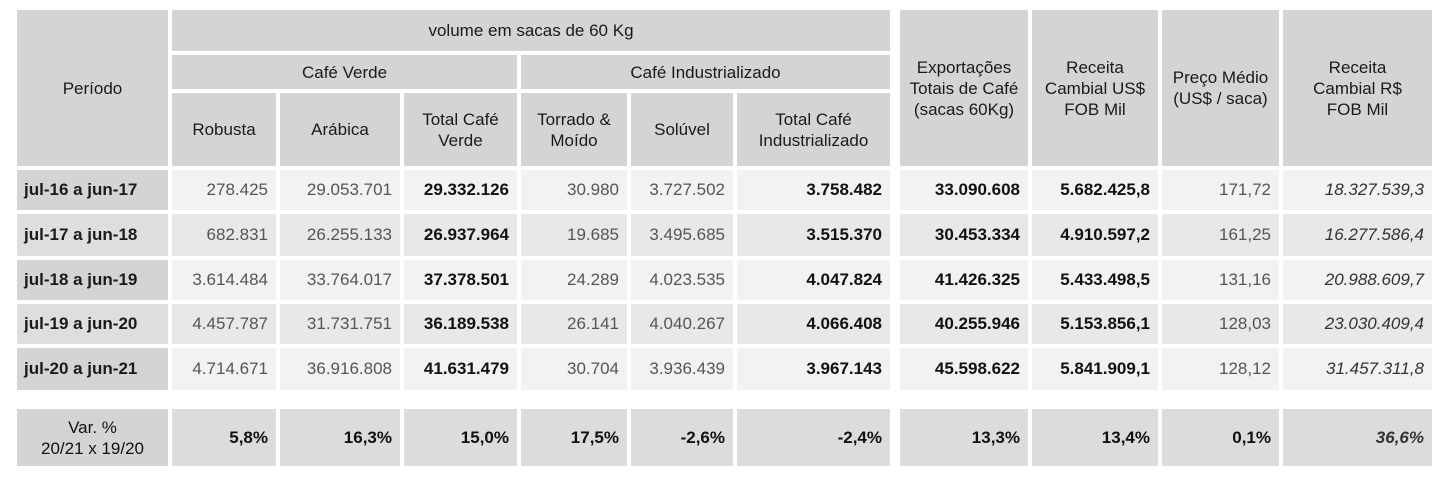 Image resolution: width=1449 pixels, height=481 pixels. Describe the element at coordinates (1357, 437) in the screenshot. I see `variation-receita-brl: 36,6%` at that location.